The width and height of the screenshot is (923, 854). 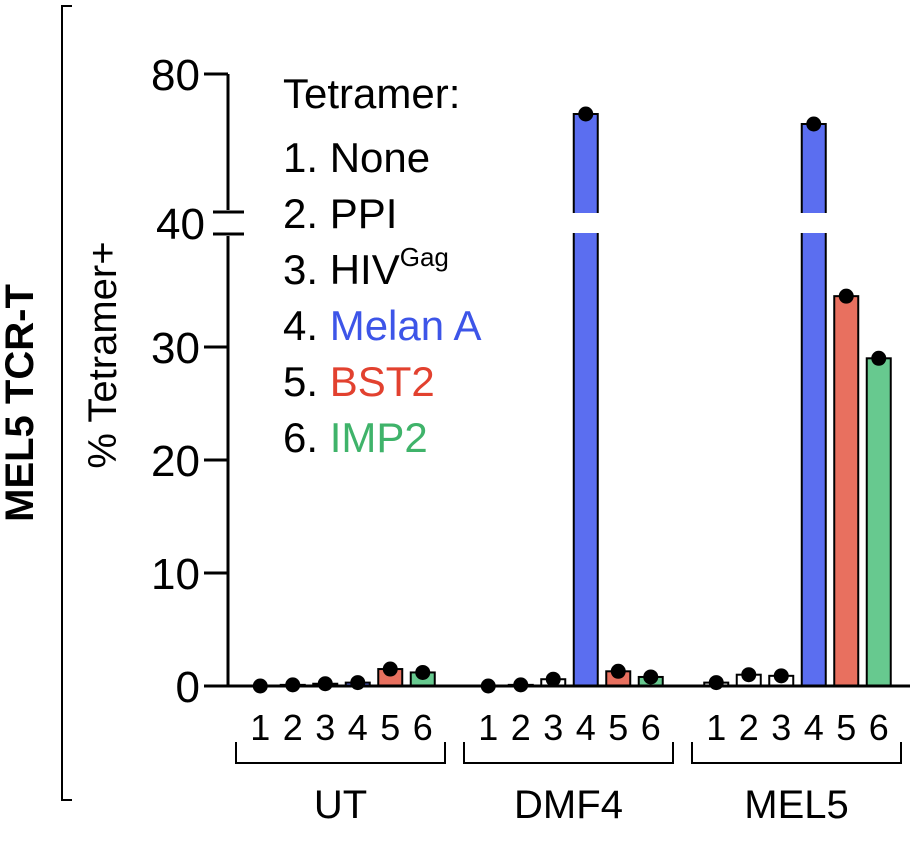 What do you see at coordinates (382, 325) in the screenshot?
I see `legend-entry-4: 4. Melan A` at bounding box center [382, 325].